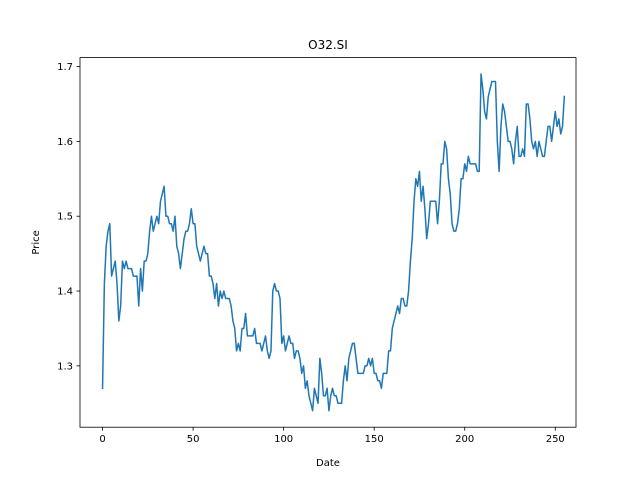  What do you see at coordinates (464, 439) in the screenshot?
I see `x-tick-label: 200` at bounding box center [464, 439].